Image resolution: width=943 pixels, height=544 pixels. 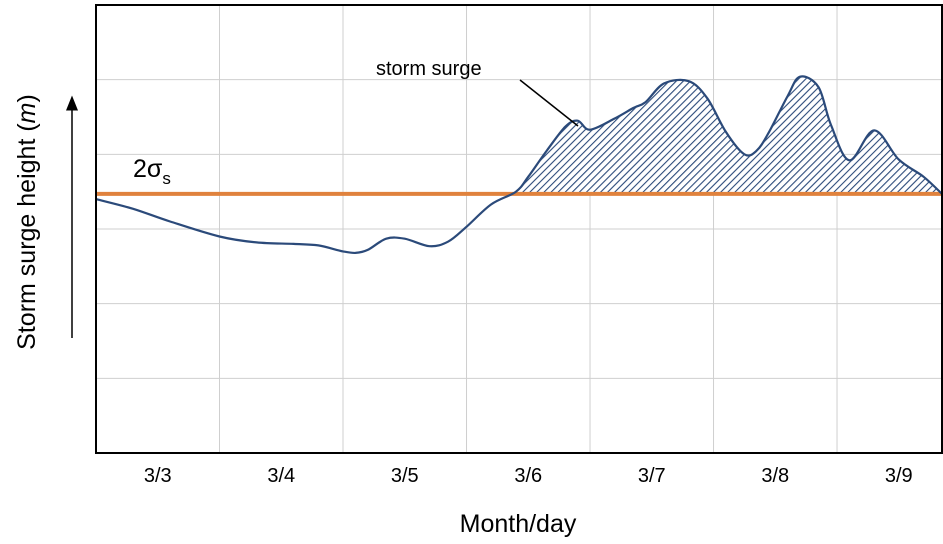 What do you see at coordinates (518, 524) in the screenshot?
I see `x-axis-title: Month/day` at bounding box center [518, 524].